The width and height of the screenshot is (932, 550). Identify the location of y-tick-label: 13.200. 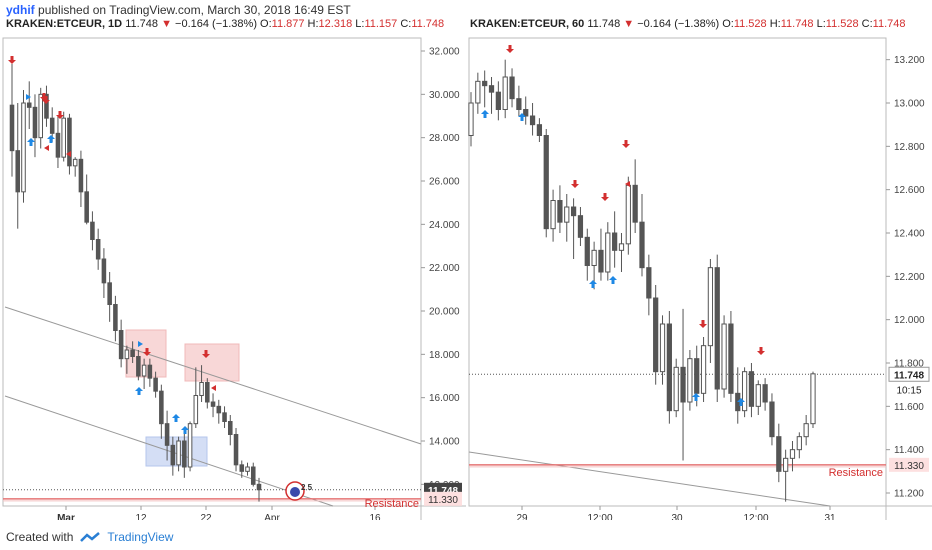
(909, 60).